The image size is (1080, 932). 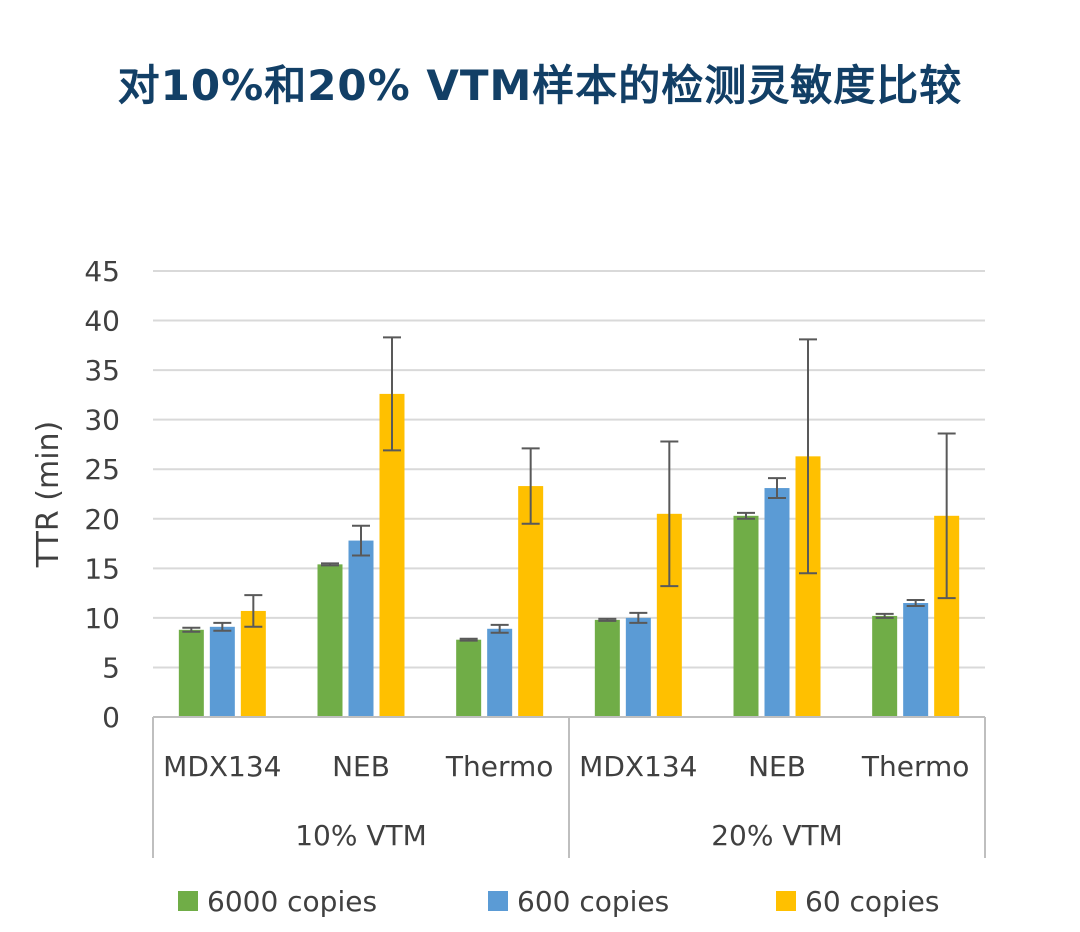 I want to click on y-tick-label: 45, so click(x=102, y=271).